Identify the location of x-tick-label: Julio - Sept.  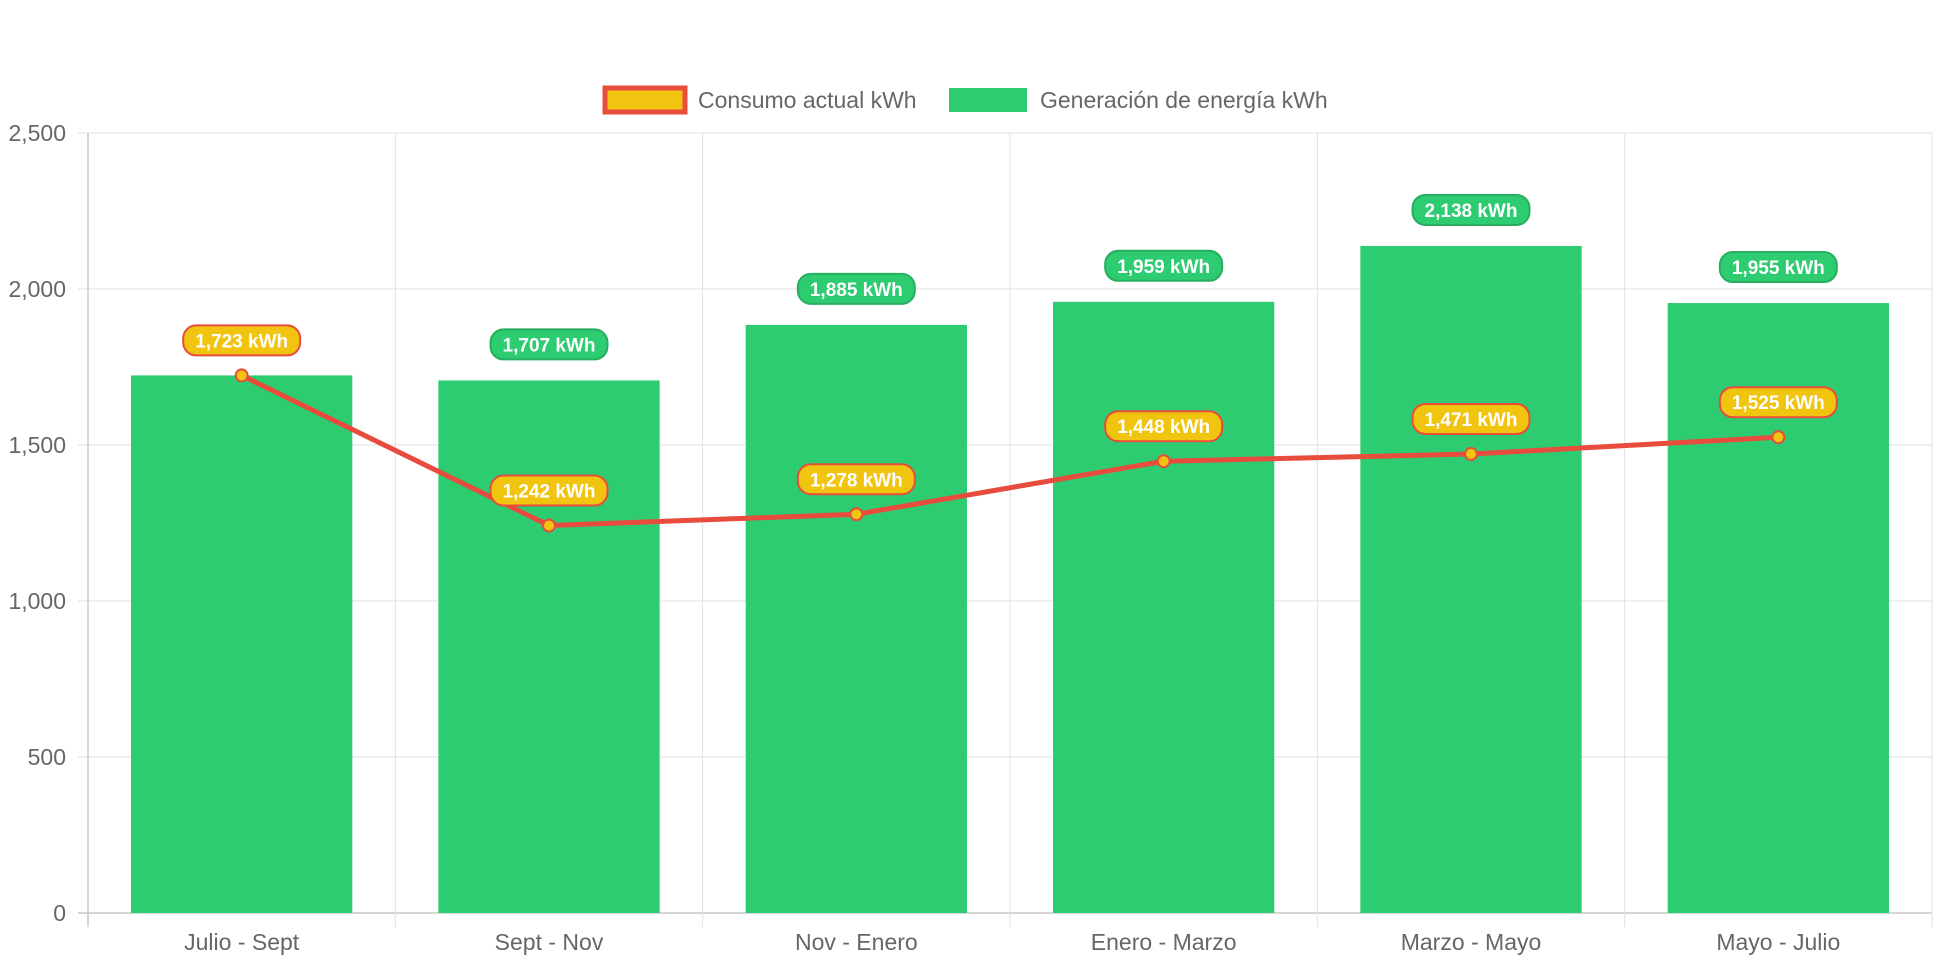
(242, 942).